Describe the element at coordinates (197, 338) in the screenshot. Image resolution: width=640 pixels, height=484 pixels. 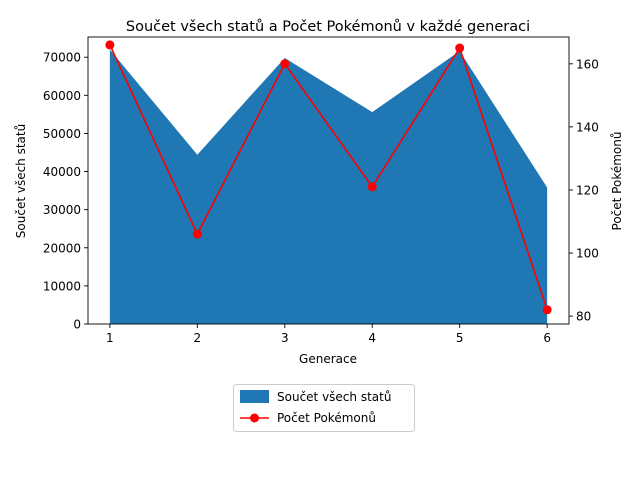
I see `x-tick-label: 2` at that location.